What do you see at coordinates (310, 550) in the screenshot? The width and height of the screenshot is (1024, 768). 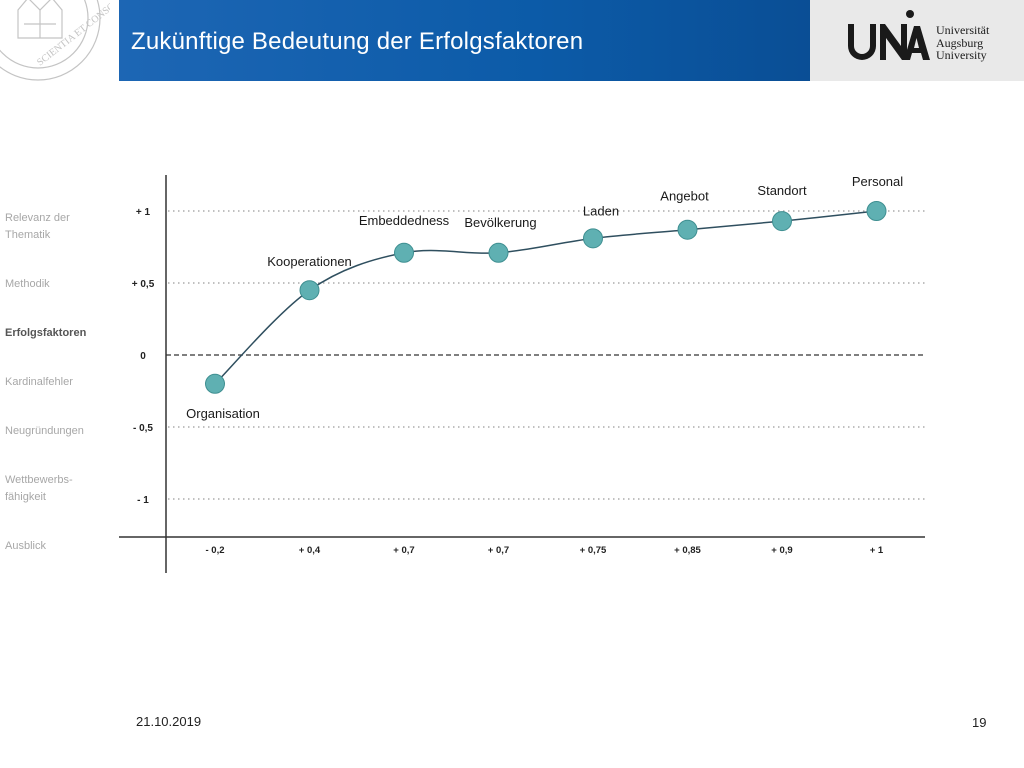 I see `x-tick-label: + 0,4` at bounding box center [310, 550].